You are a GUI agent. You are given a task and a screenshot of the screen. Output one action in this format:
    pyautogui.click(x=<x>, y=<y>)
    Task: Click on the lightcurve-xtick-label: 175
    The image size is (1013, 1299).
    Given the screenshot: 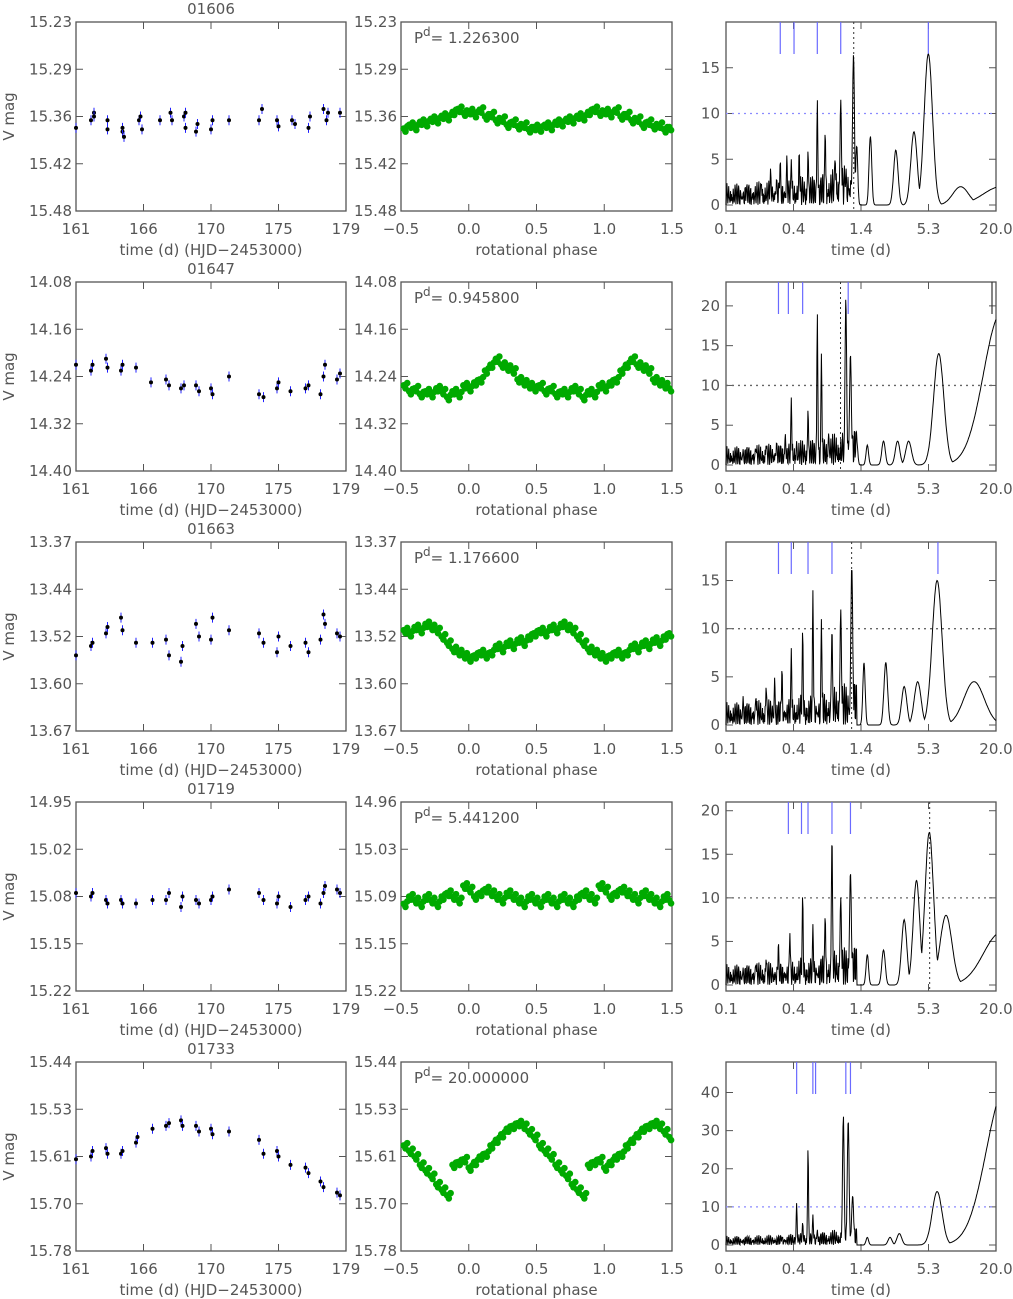 What is the action you would take?
    pyautogui.click(x=278, y=749)
    